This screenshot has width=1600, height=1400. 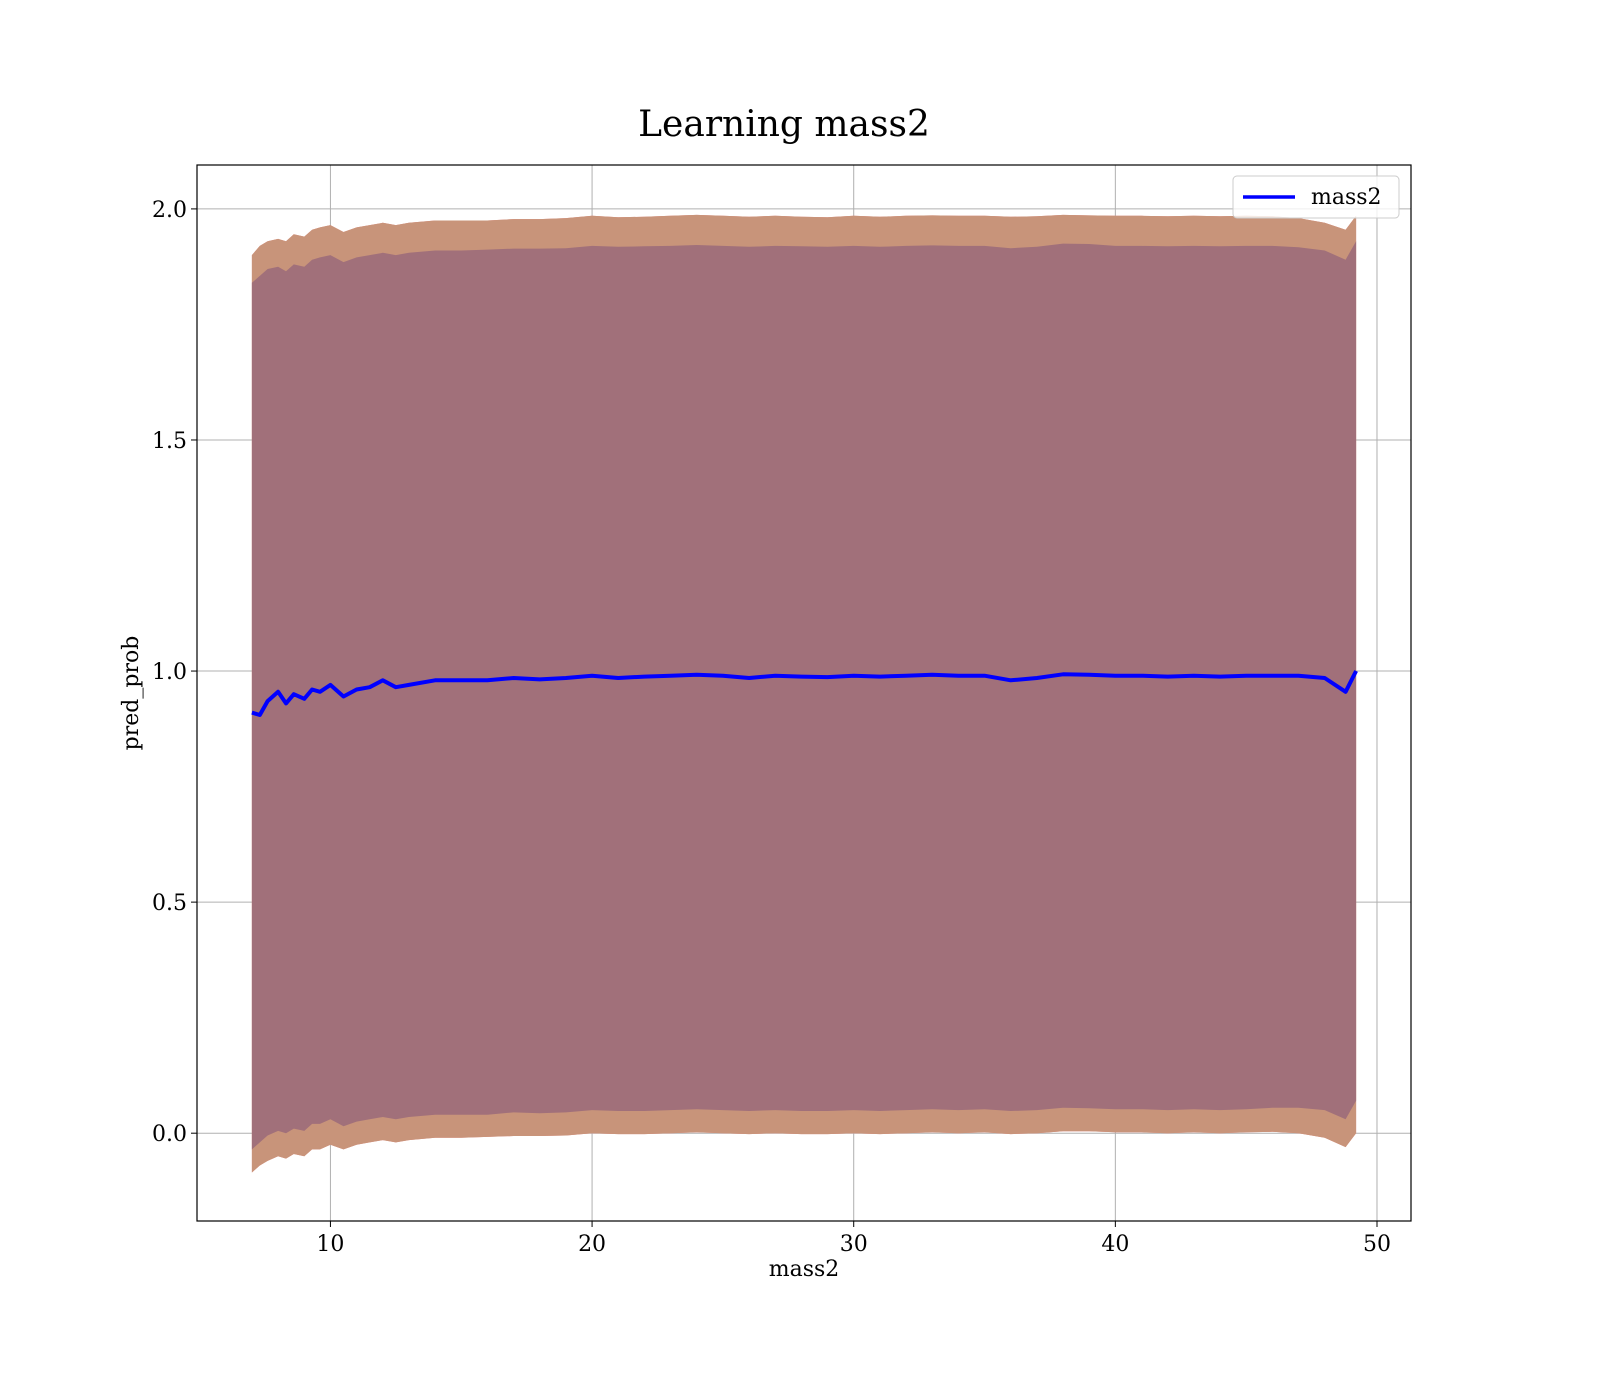 What do you see at coordinates (1346, 197) in the screenshot?
I see `legend-label-mass2: mass2` at bounding box center [1346, 197].